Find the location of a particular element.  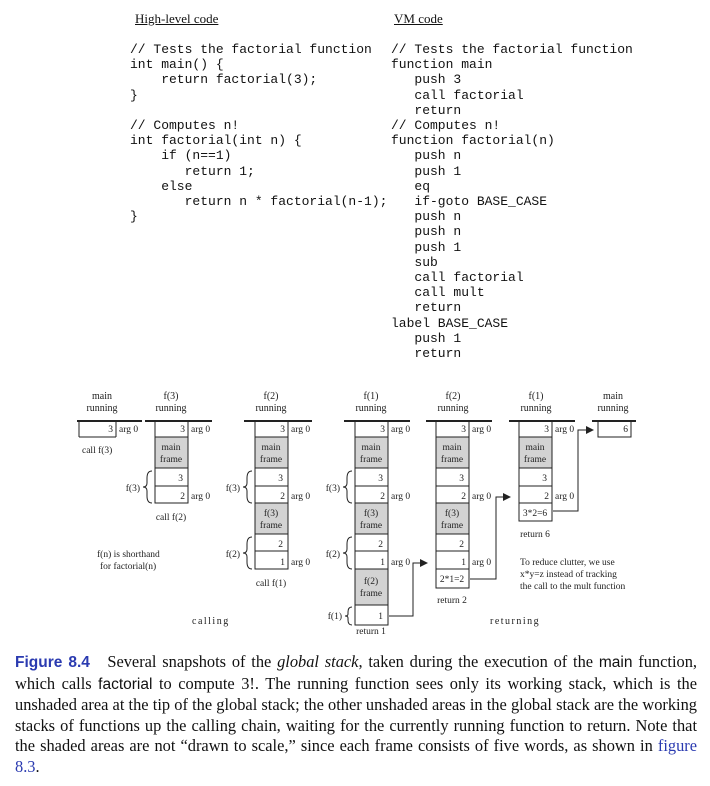

snapshot-title-1-b: running is located at coordinates (101, 408).